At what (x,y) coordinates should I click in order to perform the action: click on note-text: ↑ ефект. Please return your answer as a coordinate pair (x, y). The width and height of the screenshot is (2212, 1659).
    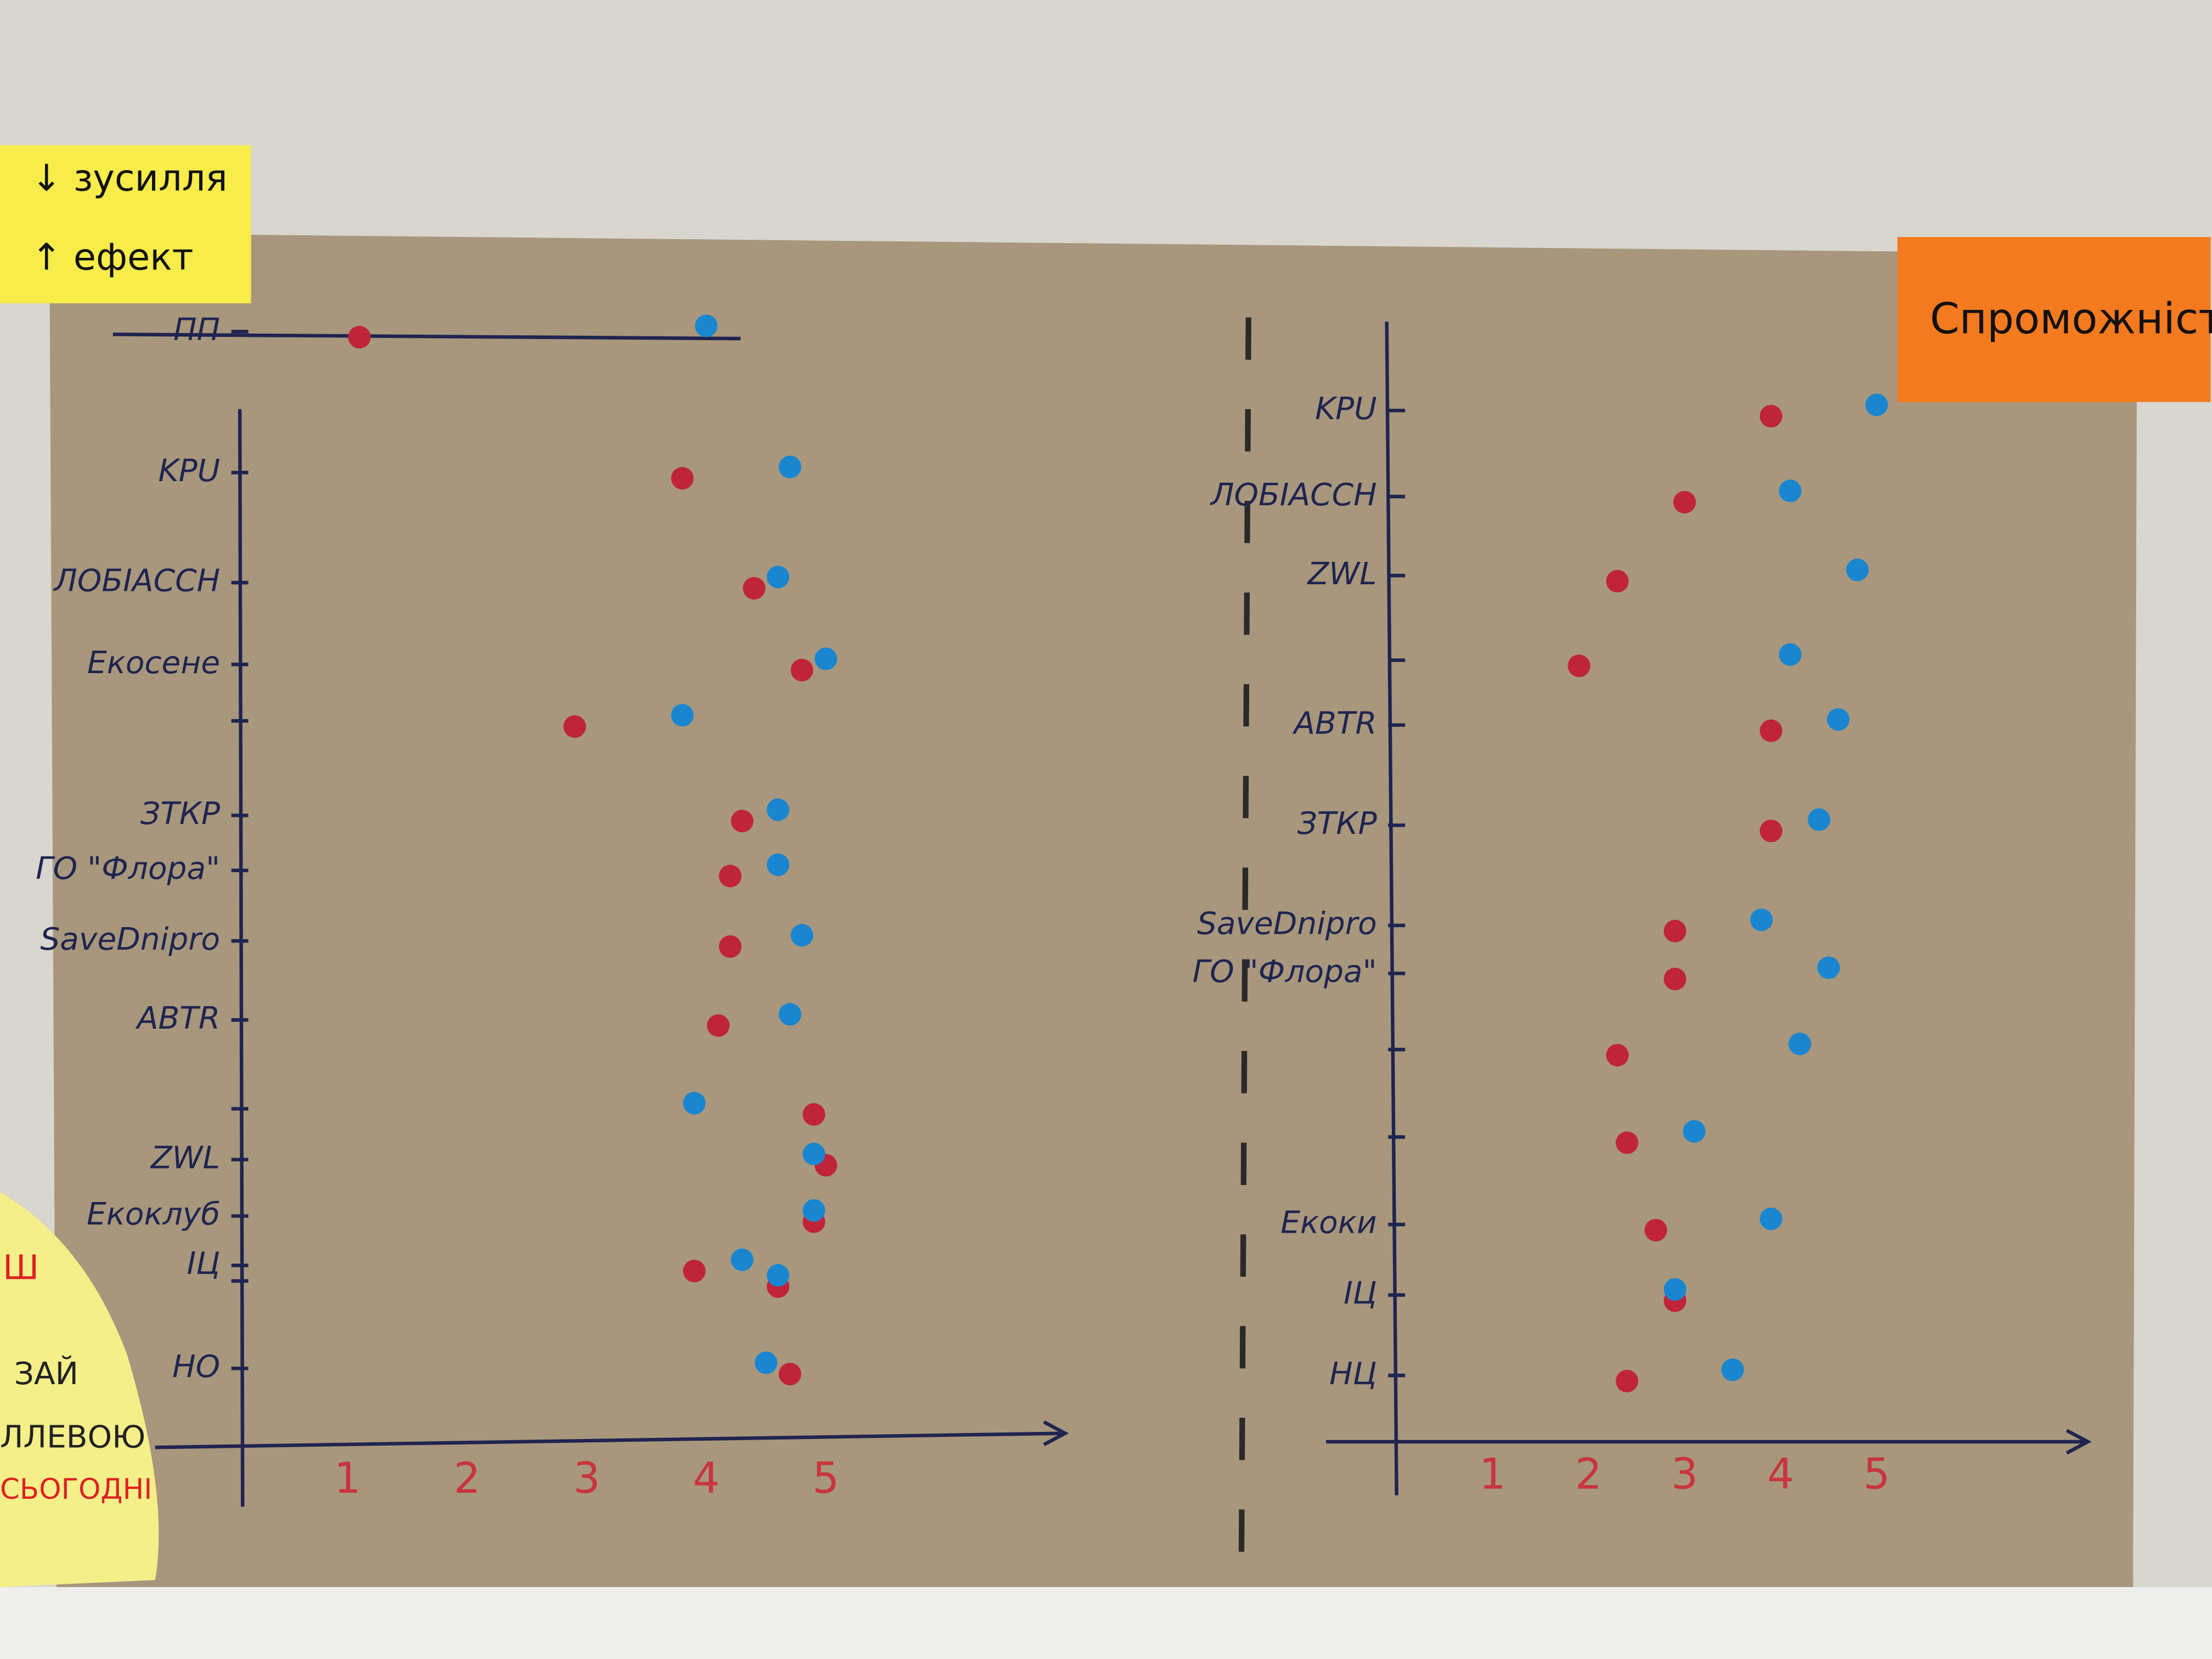
    Looking at the image, I should click on (113, 257).